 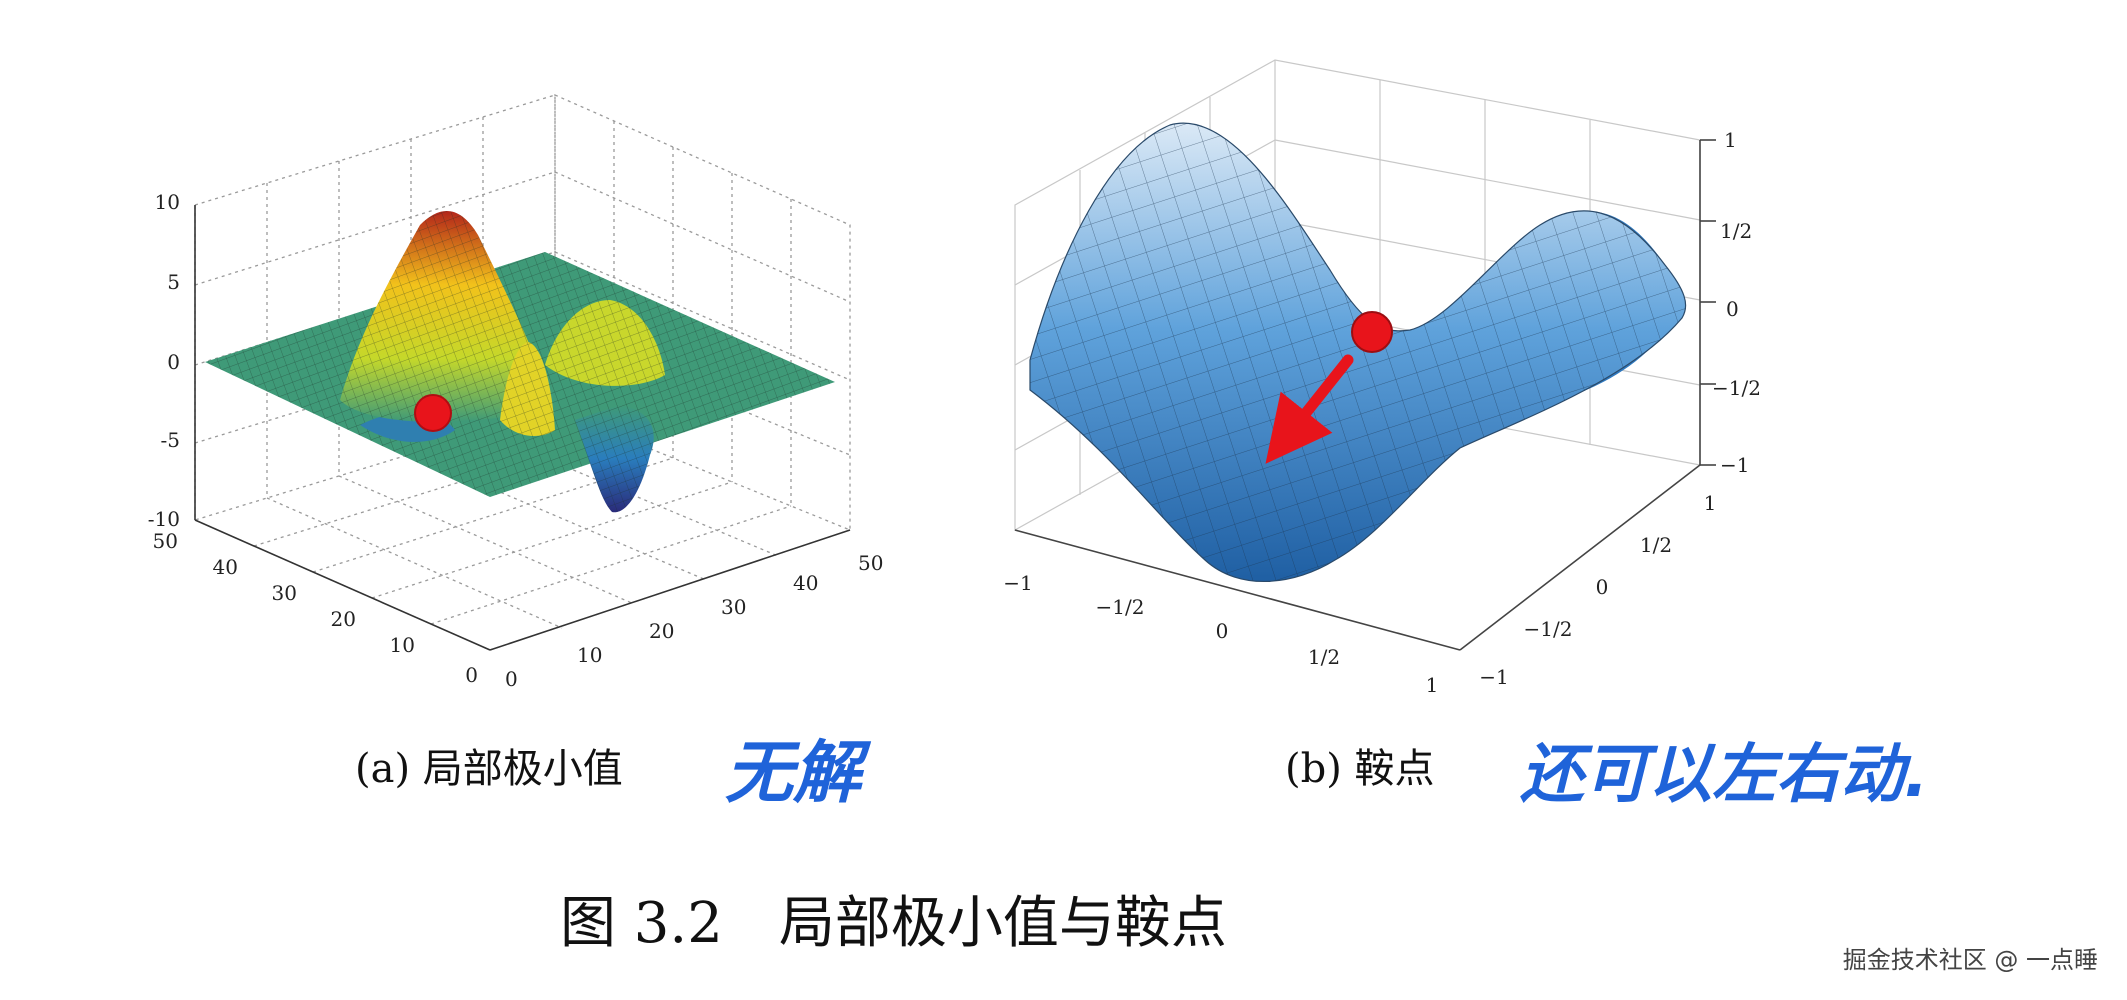 What do you see at coordinates (1548, 629) in the screenshot?
I see `panel-b-y-tick: −1/2` at bounding box center [1548, 629].